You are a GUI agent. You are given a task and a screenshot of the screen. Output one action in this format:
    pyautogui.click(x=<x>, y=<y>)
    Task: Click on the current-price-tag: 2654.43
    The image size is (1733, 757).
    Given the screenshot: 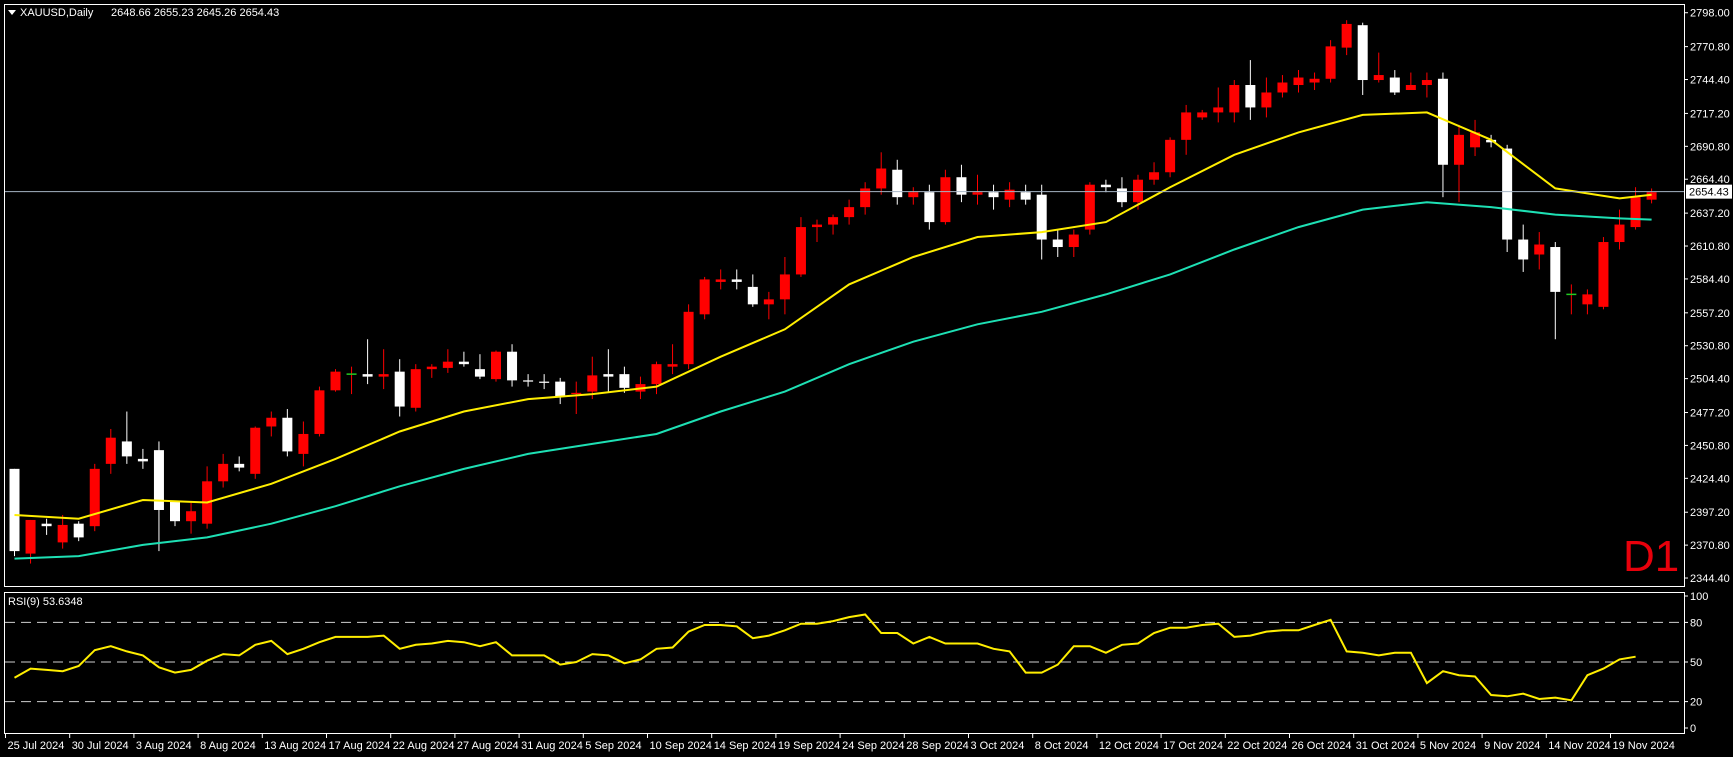 What is the action you would take?
    pyautogui.click(x=1709, y=191)
    